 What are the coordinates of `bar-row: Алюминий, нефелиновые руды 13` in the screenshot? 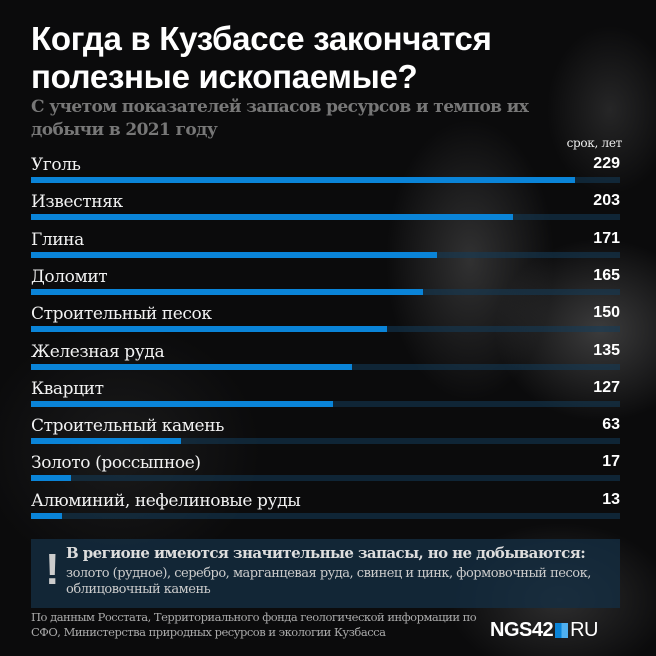 It's located at (325, 509).